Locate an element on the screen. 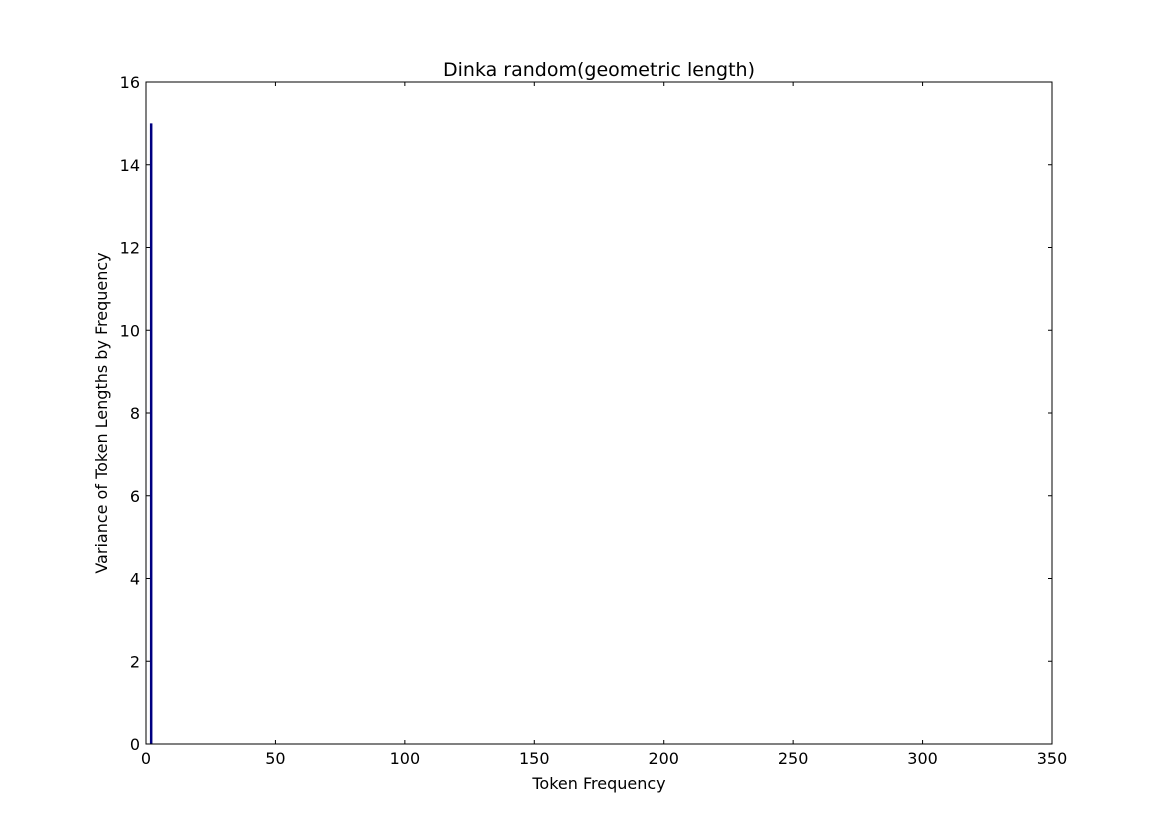  x-tick-label: 300 is located at coordinates (922, 758).